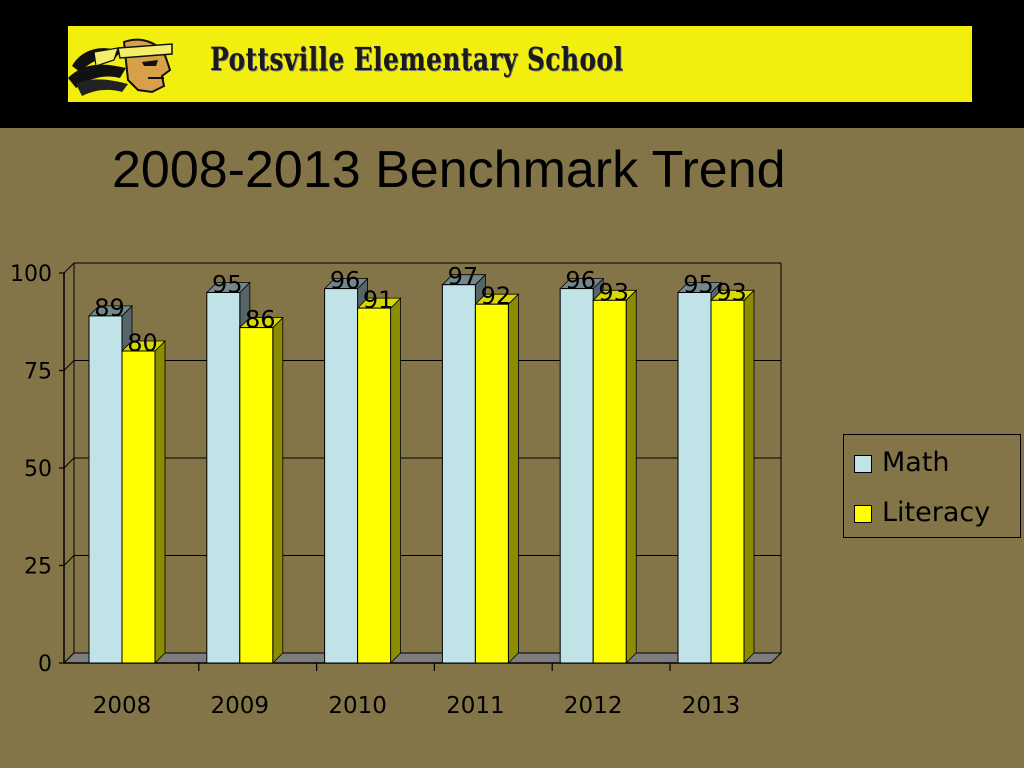 The height and width of the screenshot is (768, 1024). Describe the element at coordinates (31, 274) in the screenshot. I see `y-tick-label: 100` at that location.